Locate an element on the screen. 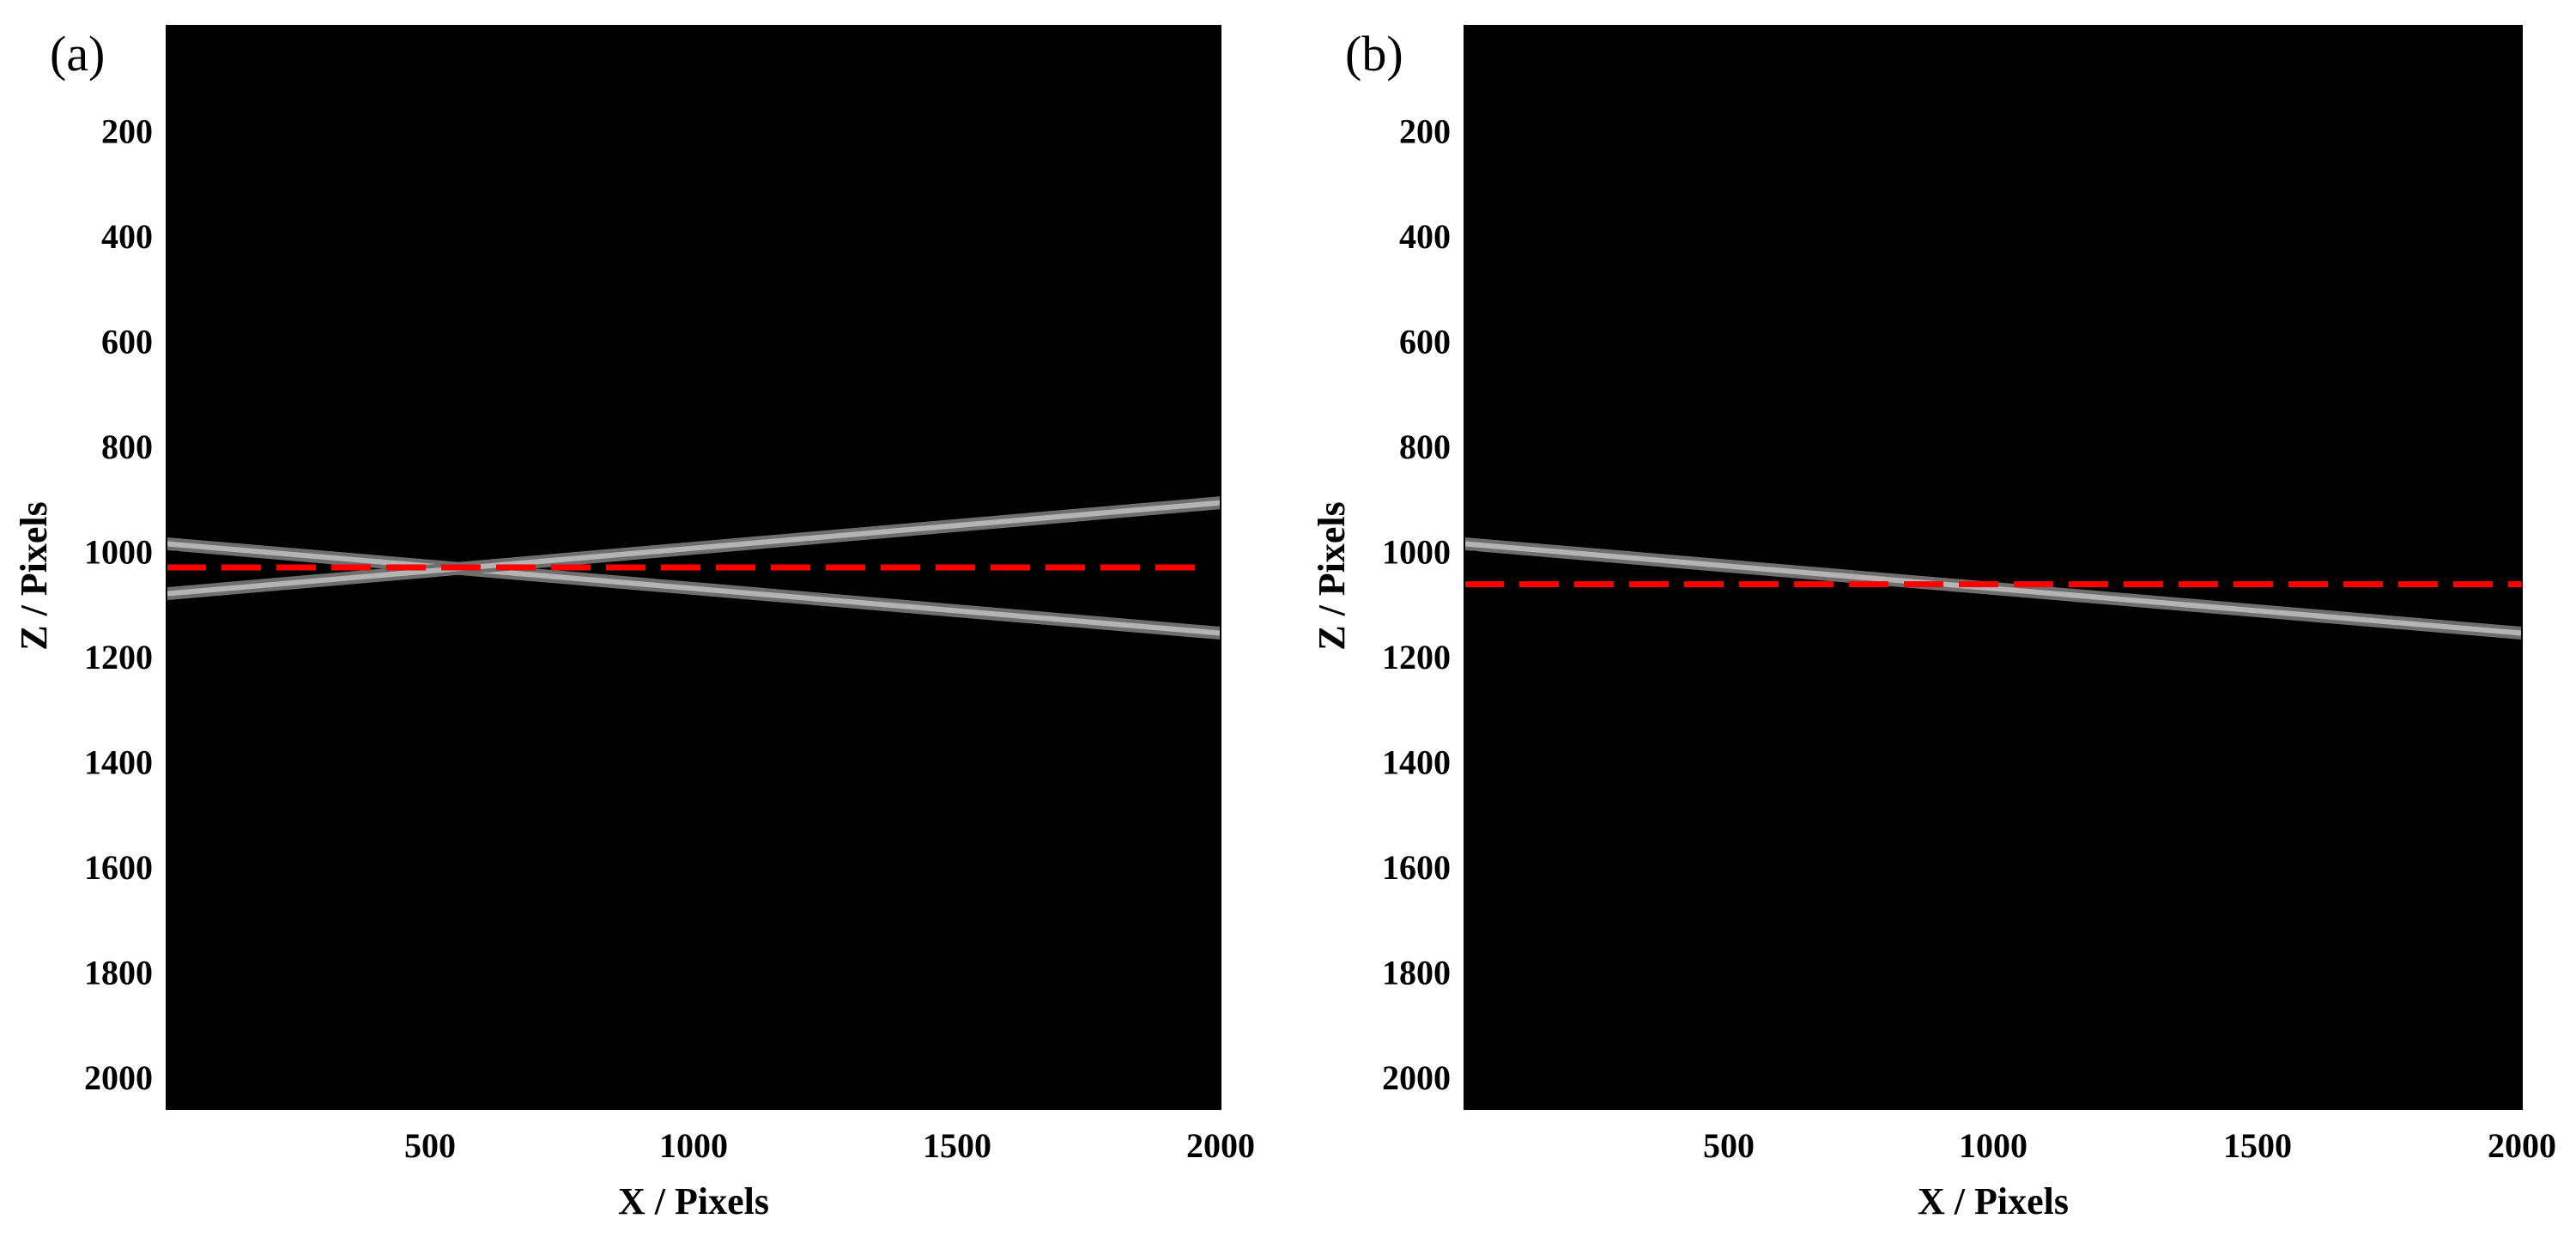 This screenshot has width=2576, height=1237. panel-label: (b) is located at coordinates (1374, 54).